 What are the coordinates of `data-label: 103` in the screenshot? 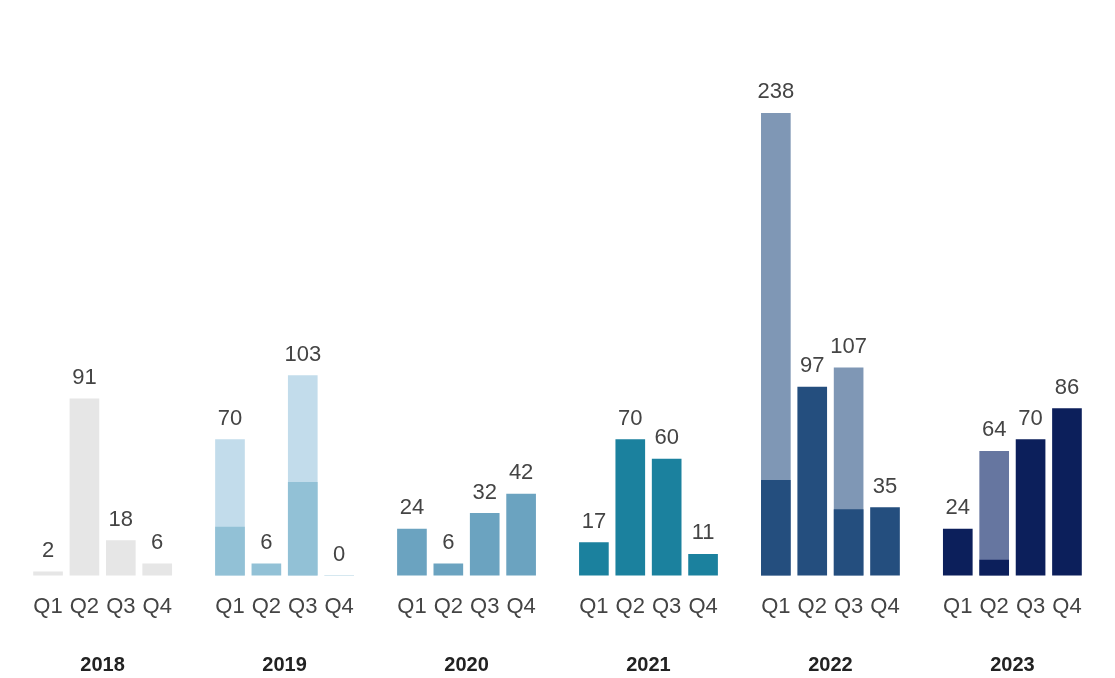 It's located at (303, 353).